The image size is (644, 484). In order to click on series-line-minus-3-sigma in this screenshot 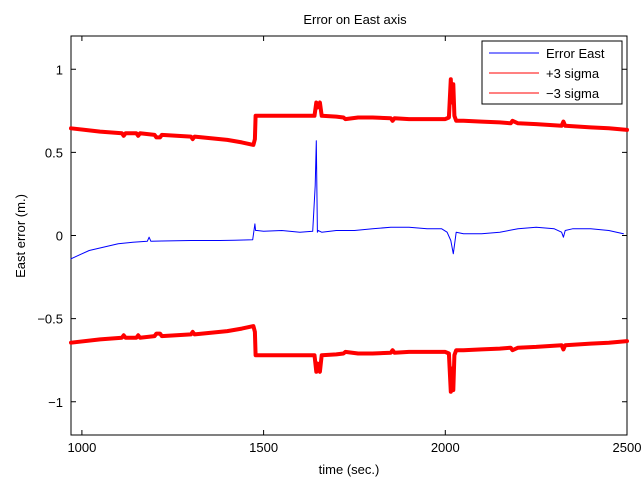, I will do `click(349, 359)`.